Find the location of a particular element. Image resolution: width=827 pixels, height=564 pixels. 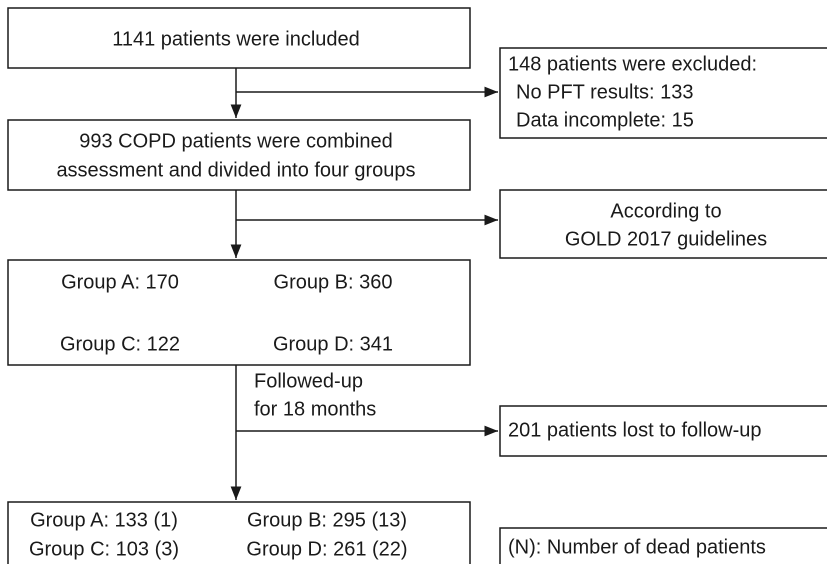

edge-label: for 18 months is located at coordinates (315, 409).